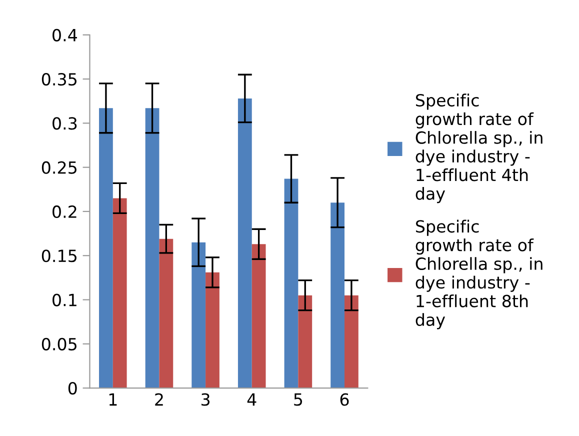 Image resolution: width=579 pixels, height=436 pixels. What do you see at coordinates (159, 399) in the screenshot?
I see `x-tick-label: 2` at bounding box center [159, 399].